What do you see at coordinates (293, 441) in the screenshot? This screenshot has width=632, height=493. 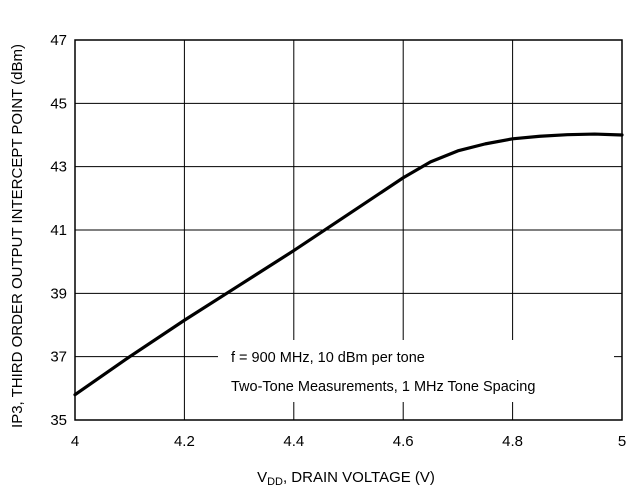 I see `x-tick-label: 4.4` at bounding box center [293, 441].